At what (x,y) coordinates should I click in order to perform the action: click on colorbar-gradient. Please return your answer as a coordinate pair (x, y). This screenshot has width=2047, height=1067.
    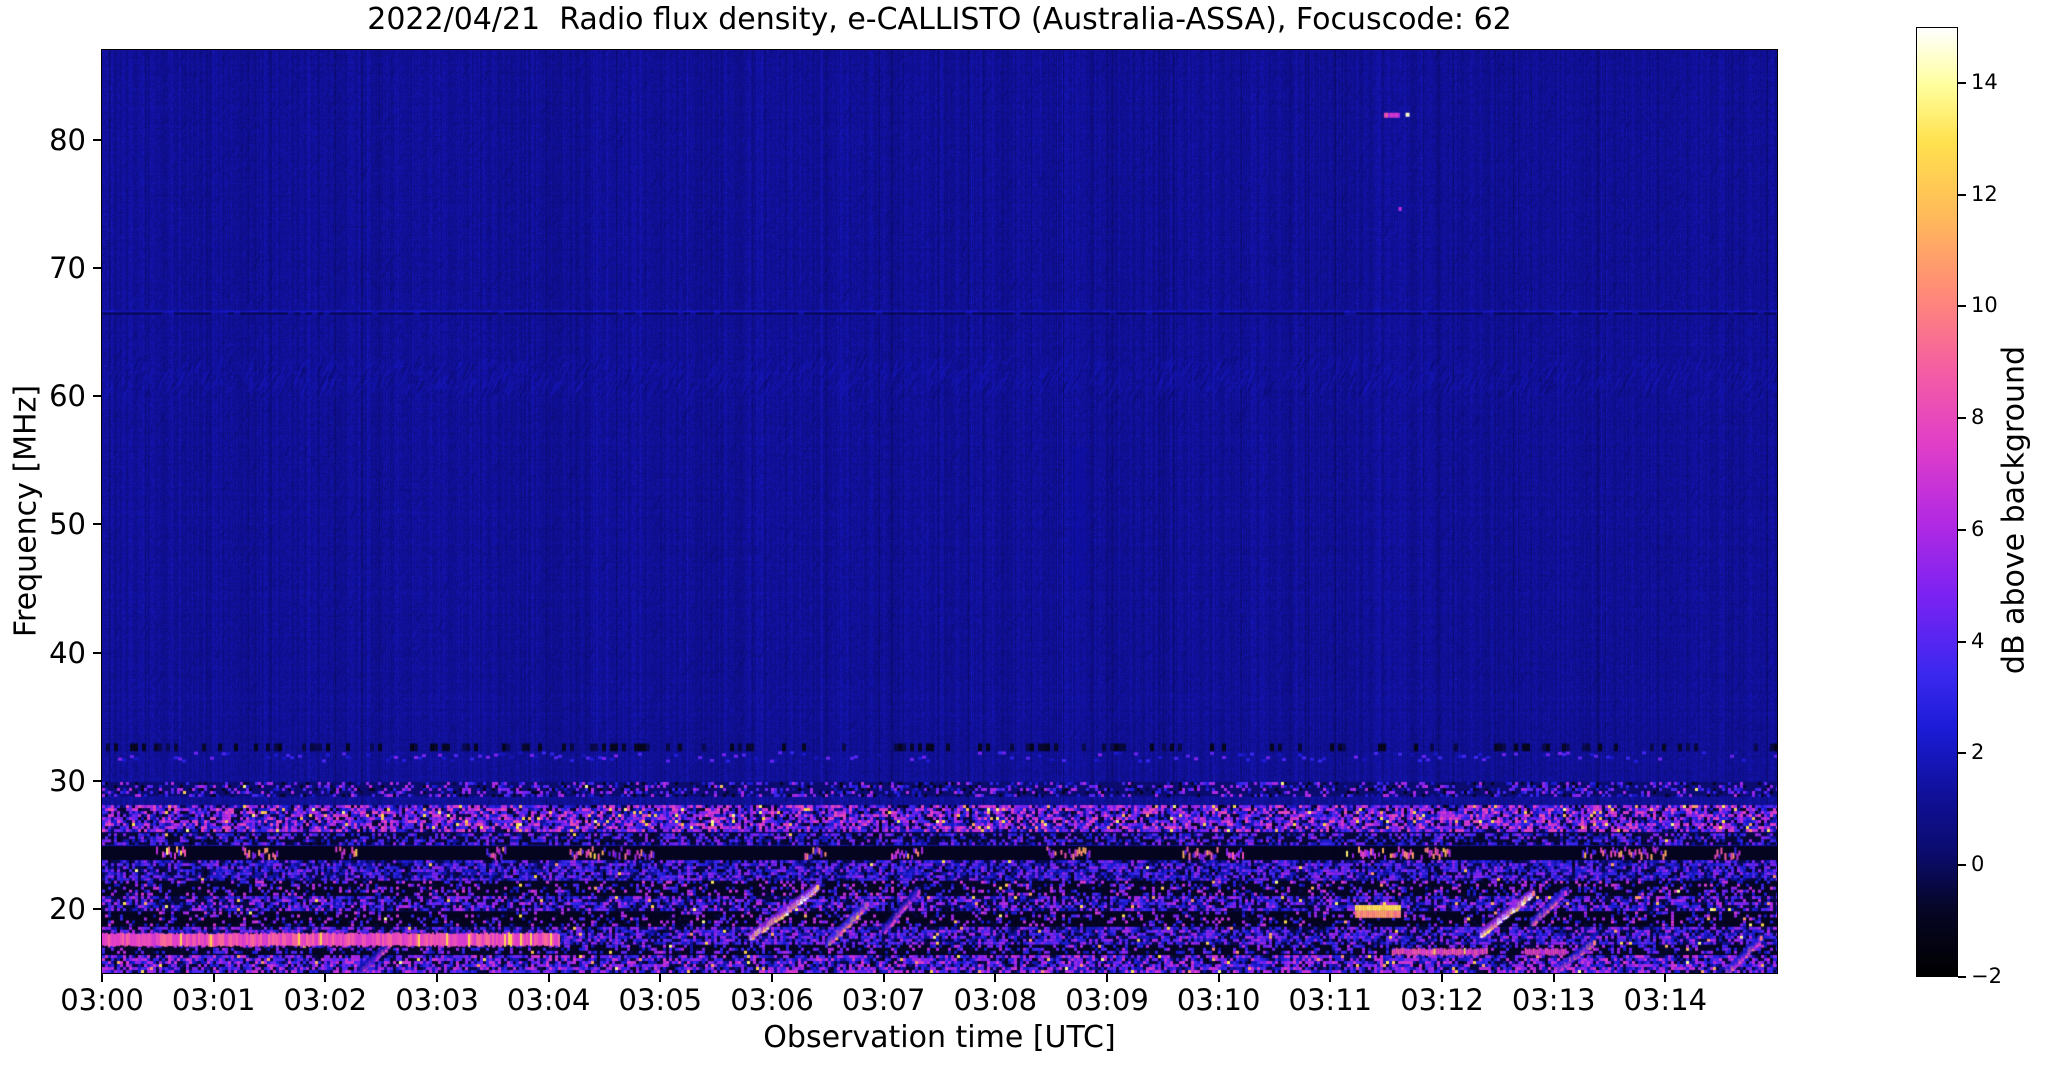
    Looking at the image, I should click on (1937, 502).